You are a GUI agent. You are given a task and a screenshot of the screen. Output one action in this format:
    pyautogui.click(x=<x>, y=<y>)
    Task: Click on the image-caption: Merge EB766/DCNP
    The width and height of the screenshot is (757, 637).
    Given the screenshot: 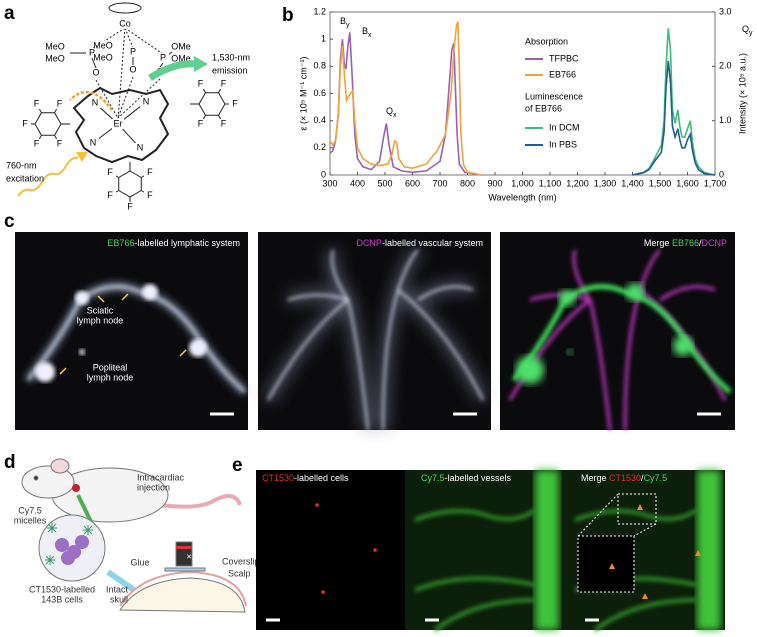 What is the action you would take?
    pyautogui.click(x=685, y=243)
    